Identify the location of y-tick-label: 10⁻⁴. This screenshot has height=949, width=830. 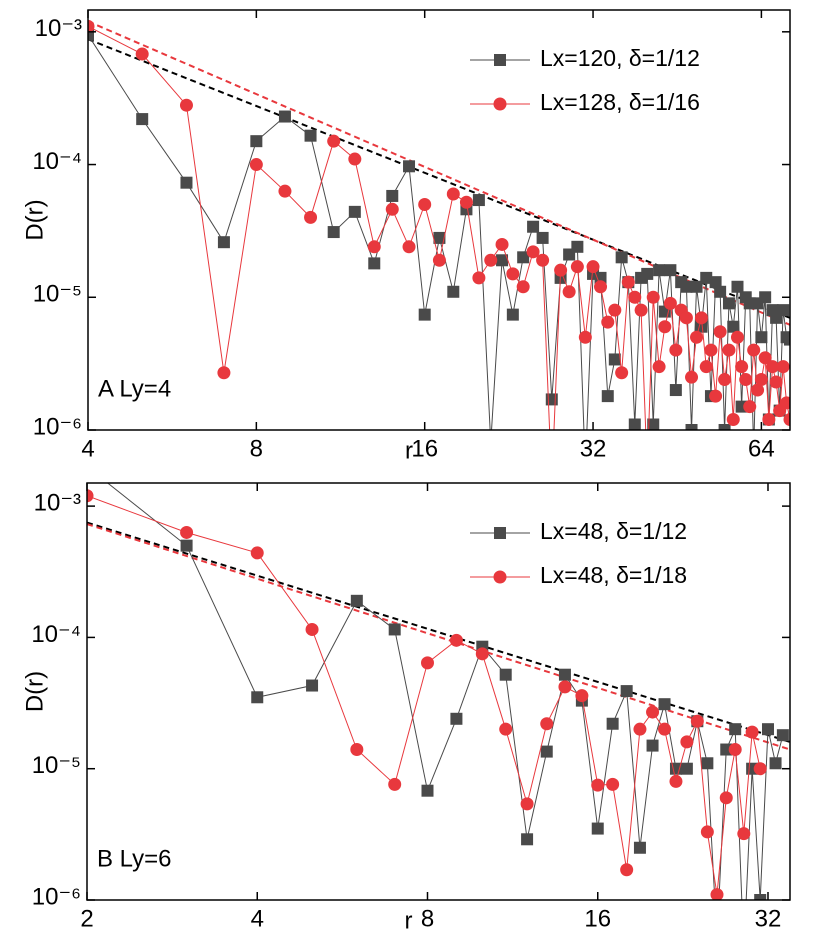
(57, 161).